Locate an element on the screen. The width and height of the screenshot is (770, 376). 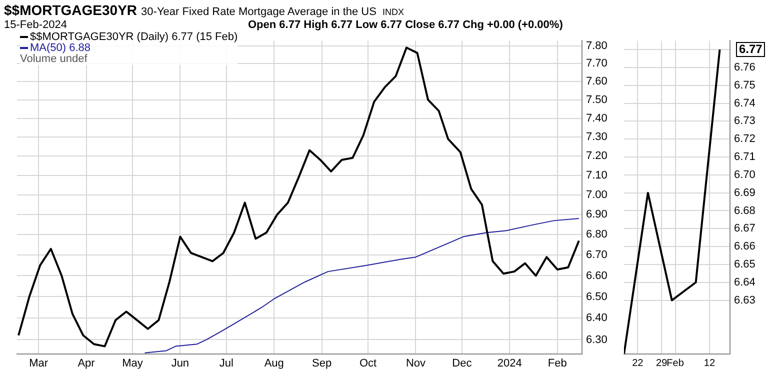
y-tick-label: 6.63 is located at coordinates (745, 300).